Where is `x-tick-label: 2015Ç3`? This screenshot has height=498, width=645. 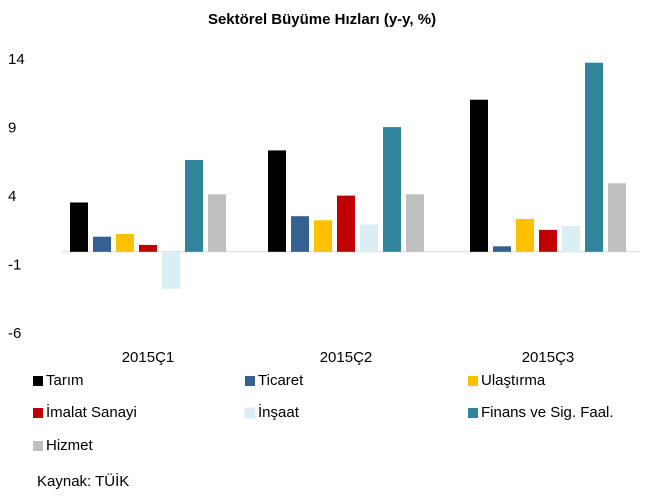 x-tick-label: 2015Ç3 is located at coordinates (548, 357).